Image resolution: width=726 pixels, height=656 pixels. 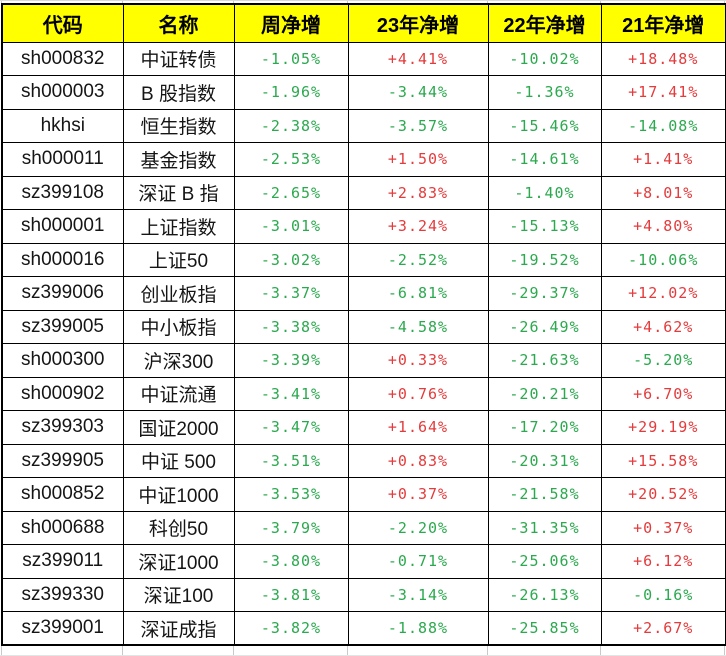 I want to click on week-change-cell: -3.37%, so click(x=291, y=293).